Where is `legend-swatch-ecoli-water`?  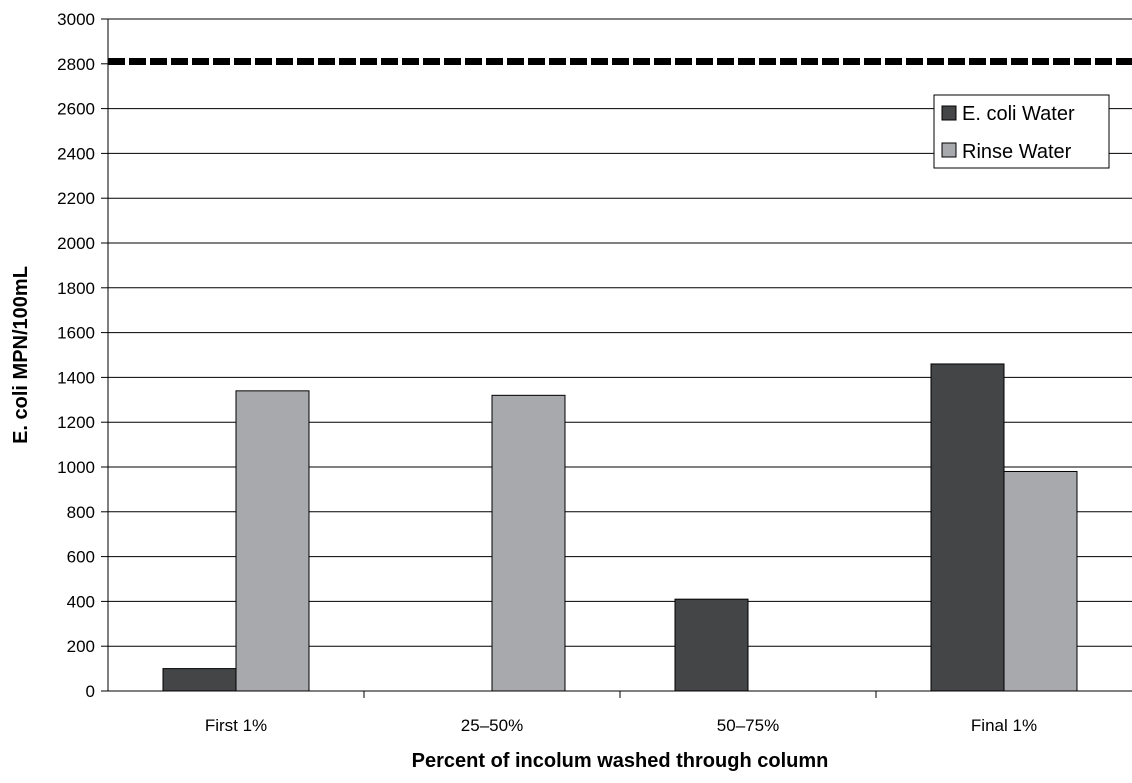 legend-swatch-ecoli-water is located at coordinates (949, 113).